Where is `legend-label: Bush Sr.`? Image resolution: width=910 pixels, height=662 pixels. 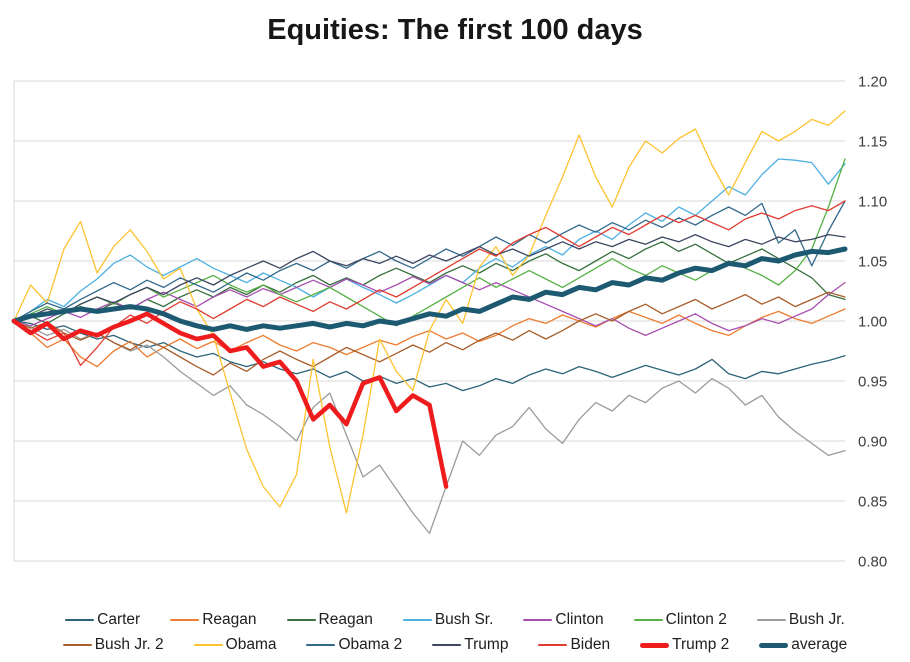 legend-label: Bush Sr. is located at coordinates (464, 619).